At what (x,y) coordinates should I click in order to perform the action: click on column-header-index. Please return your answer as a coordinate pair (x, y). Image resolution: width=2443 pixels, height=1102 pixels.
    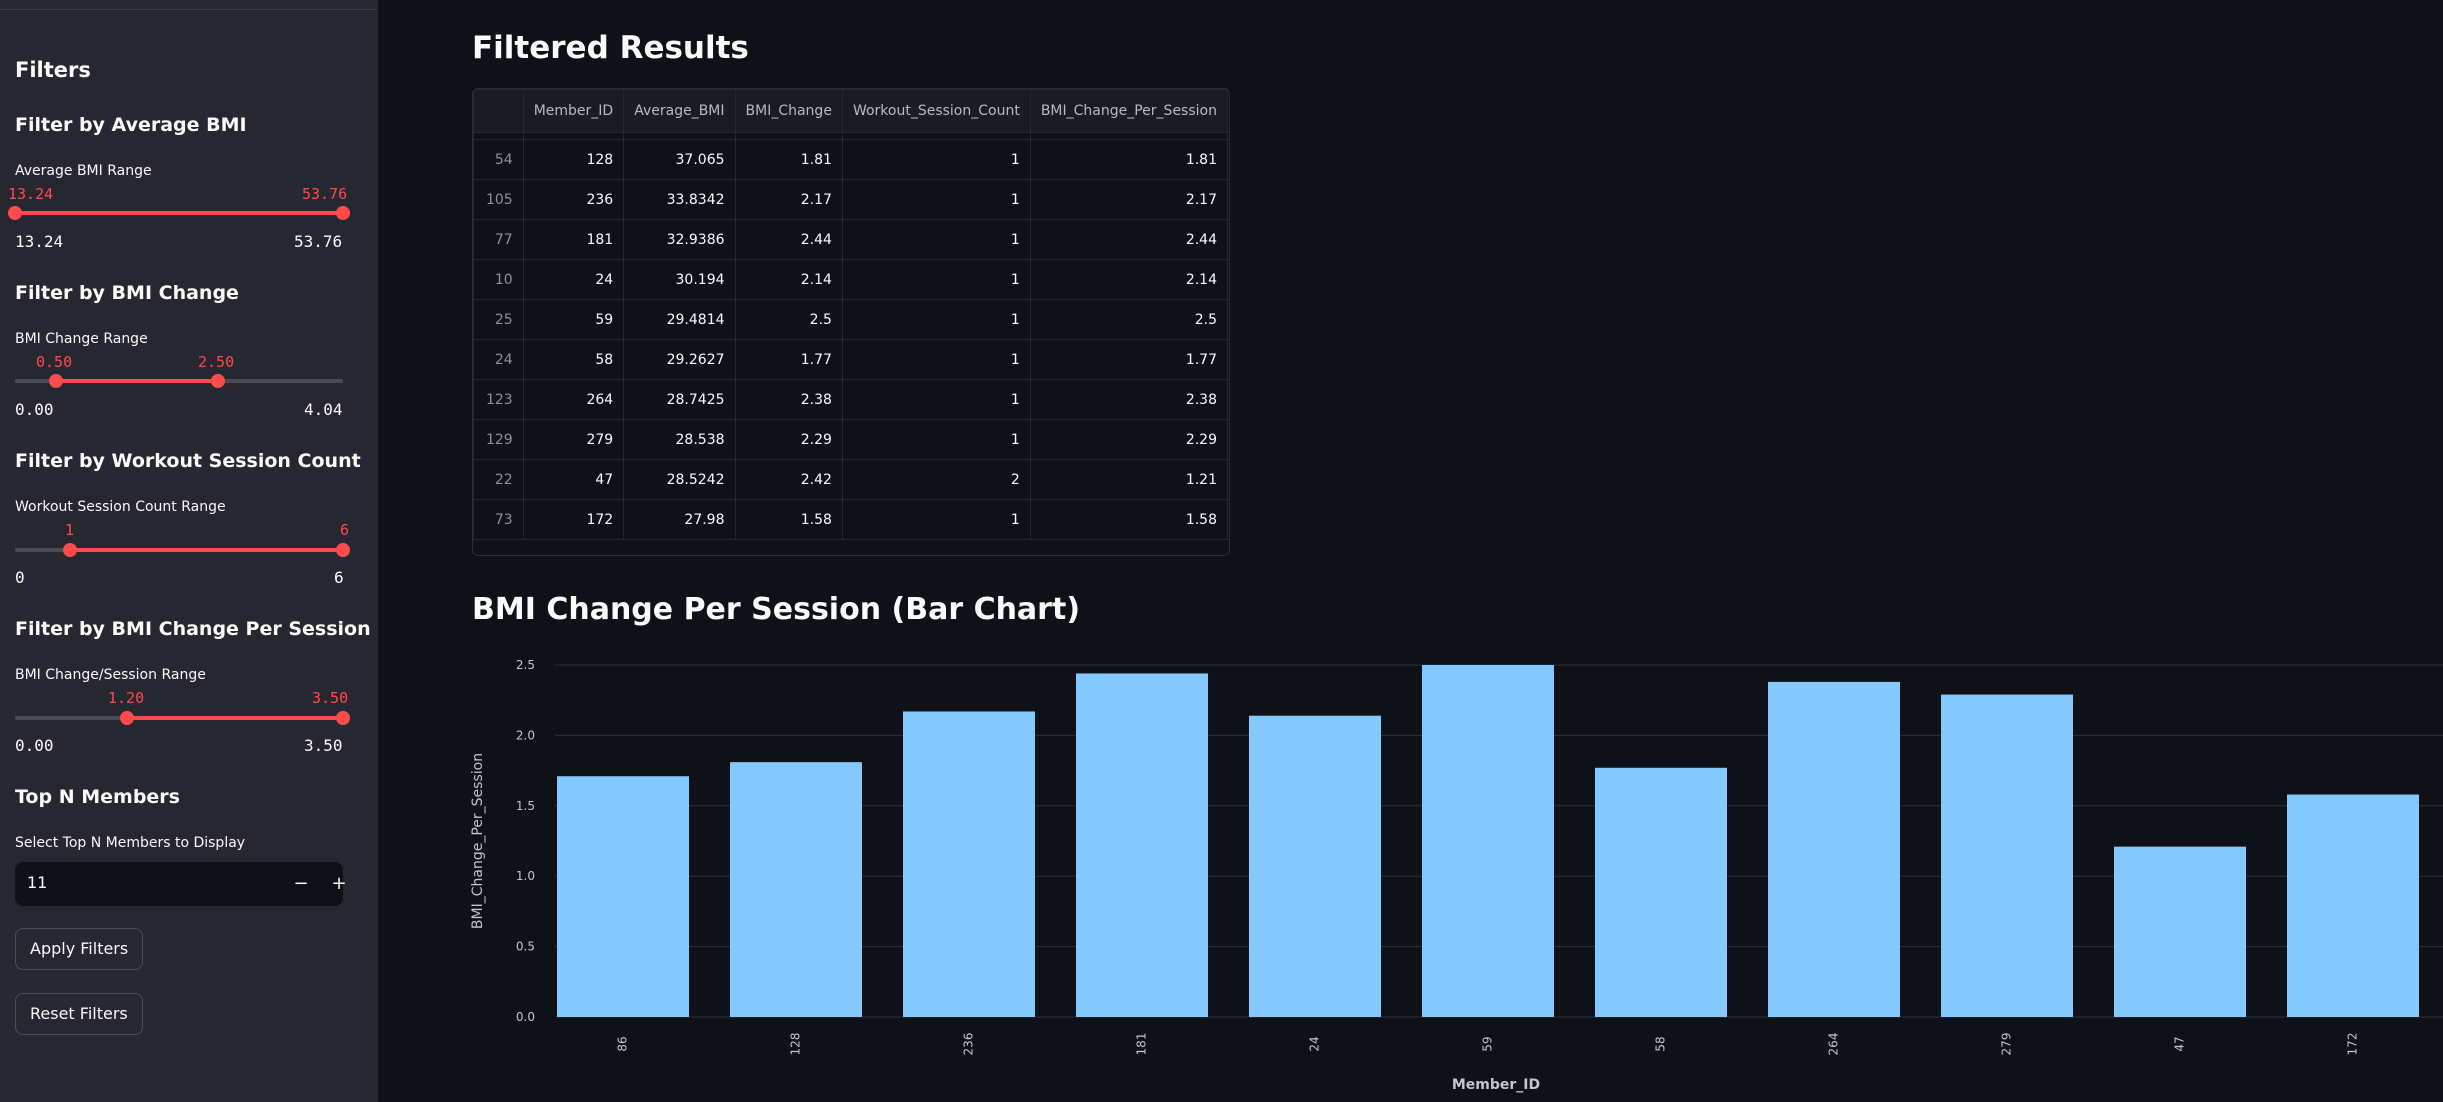
    Looking at the image, I should click on (498, 111).